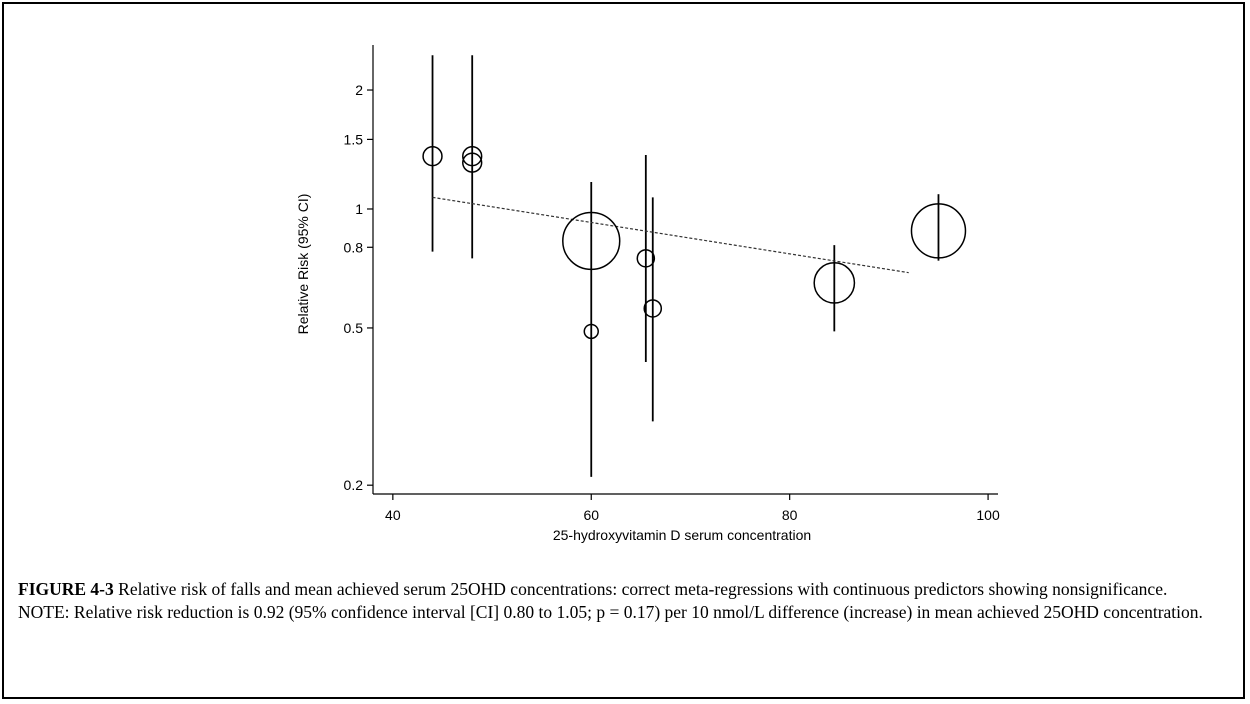  I want to click on x-axis-title: 25-hydroxyvitamin D serum concentration, so click(682, 535).